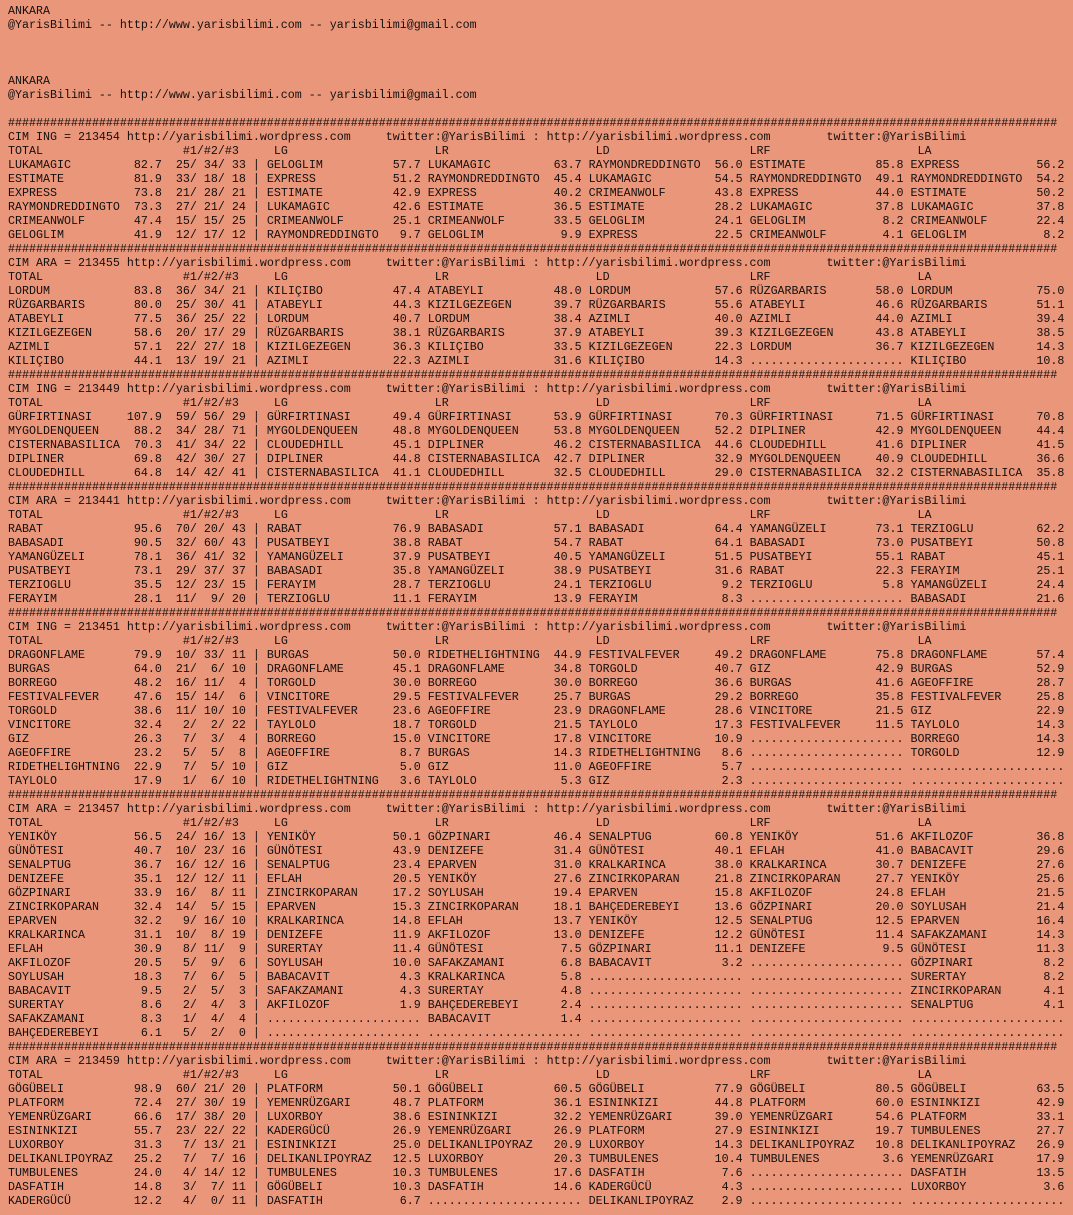 This screenshot has width=1073, height=1215. What do you see at coordinates (483, 557) in the screenshot?
I see `lr-horse-name: PUSATBEYI` at bounding box center [483, 557].